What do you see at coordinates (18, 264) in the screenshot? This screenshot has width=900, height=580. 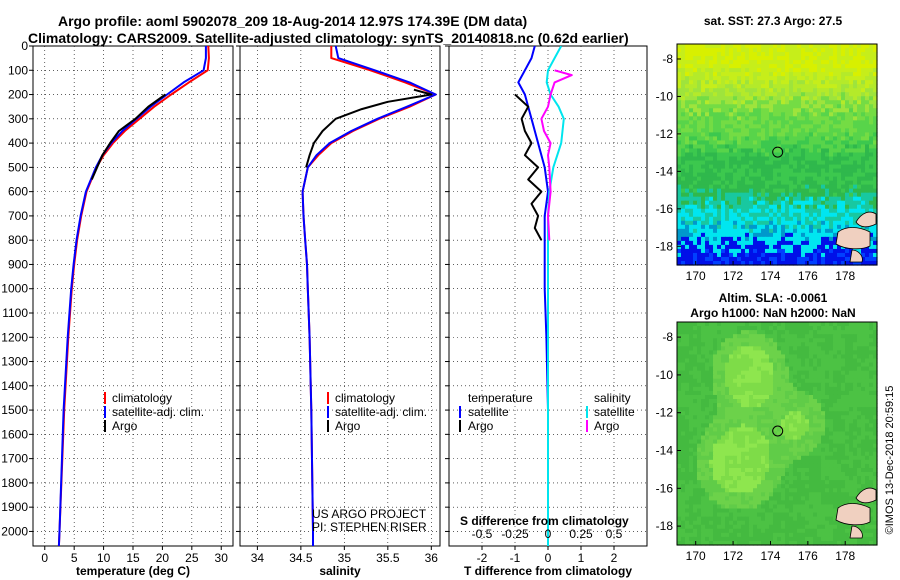 I see `depth-tick-label: 900` at bounding box center [18, 264].